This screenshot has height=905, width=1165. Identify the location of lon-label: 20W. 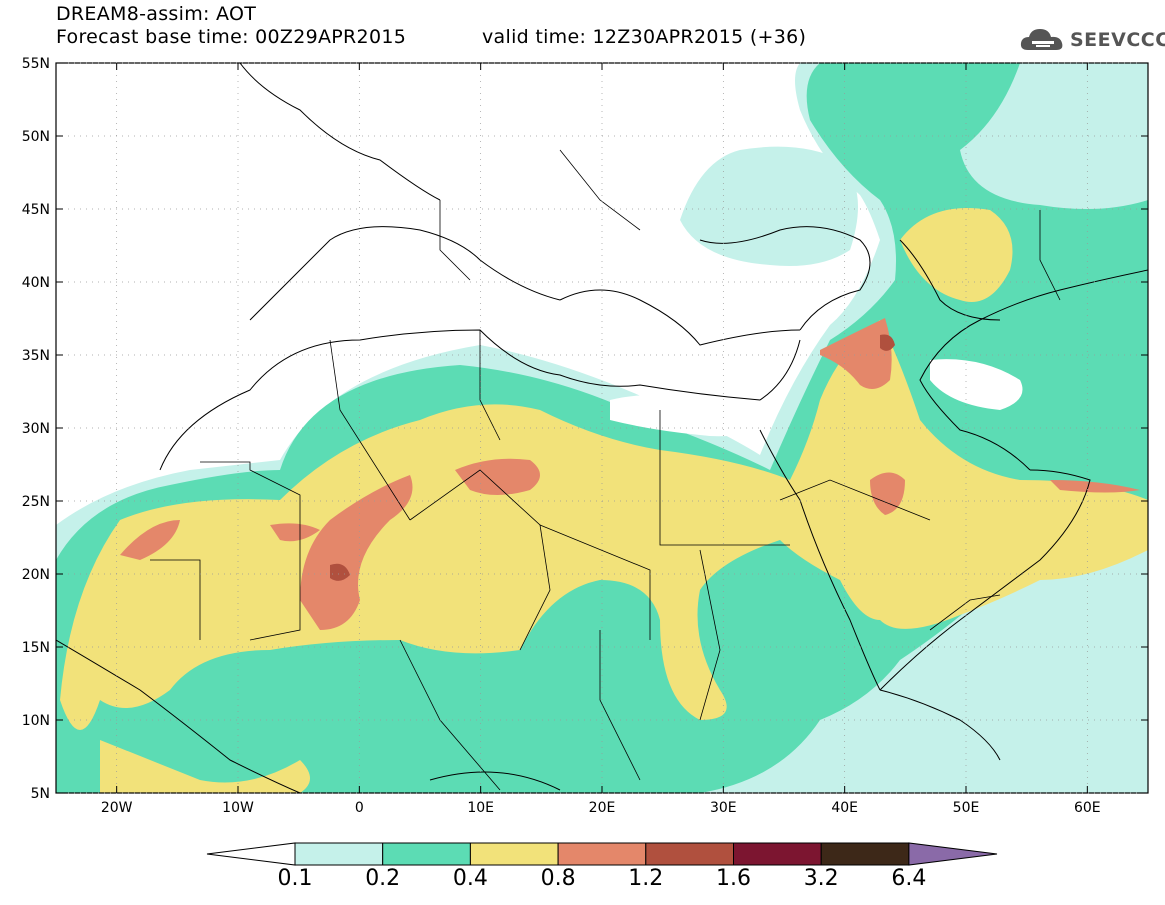
(117, 808).